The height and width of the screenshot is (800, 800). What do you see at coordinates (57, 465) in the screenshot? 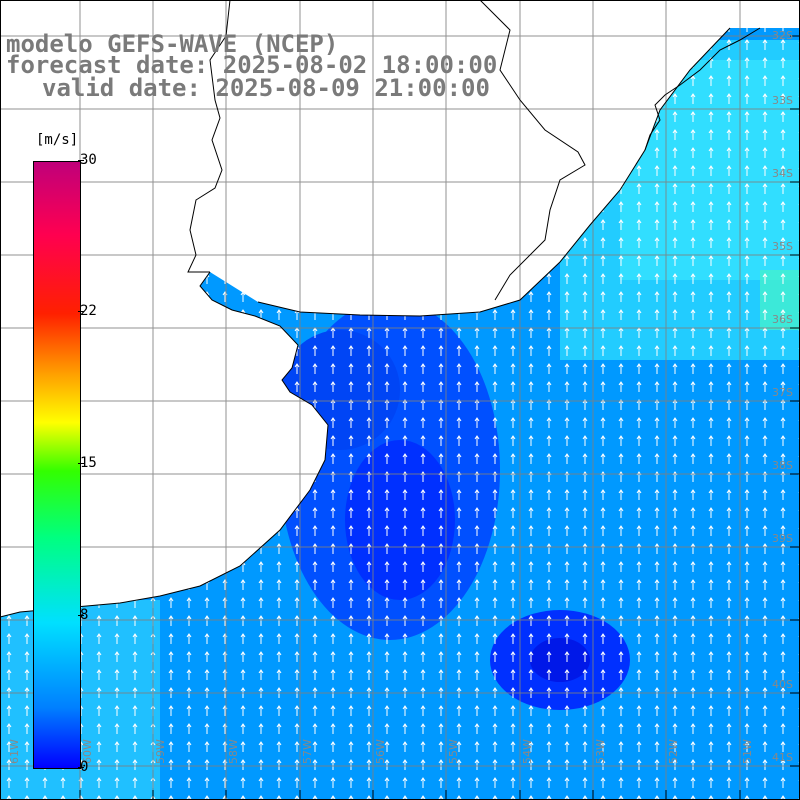
I see `colorbar` at bounding box center [57, 465].